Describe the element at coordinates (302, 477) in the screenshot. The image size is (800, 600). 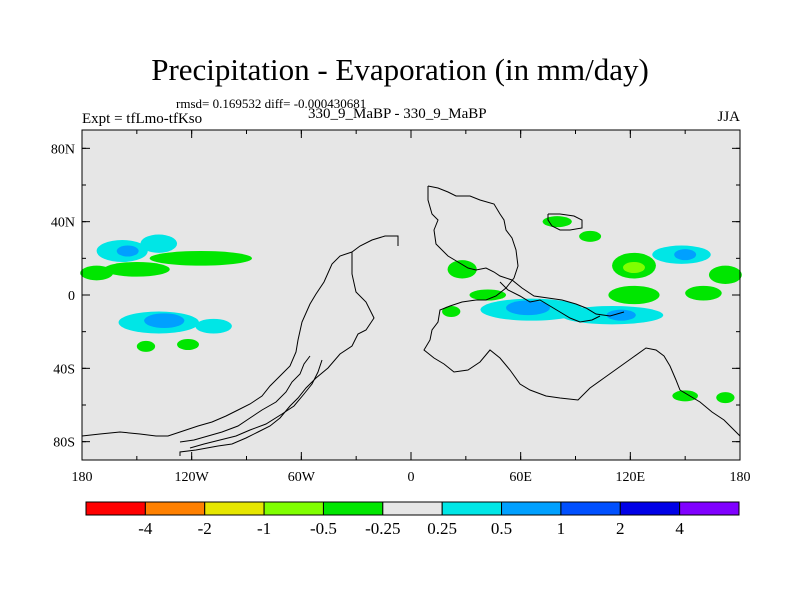
I see `x-tick-label: 60W` at that location.